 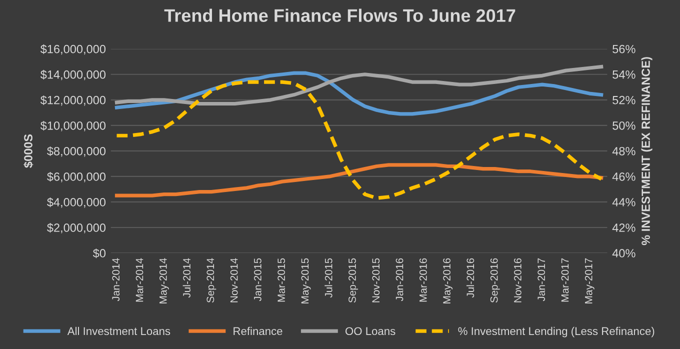 What do you see at coordinates (76, 228) in the screenshot?
I see `y-tick-label: $2,000,000` at bounding box center [76, 228].